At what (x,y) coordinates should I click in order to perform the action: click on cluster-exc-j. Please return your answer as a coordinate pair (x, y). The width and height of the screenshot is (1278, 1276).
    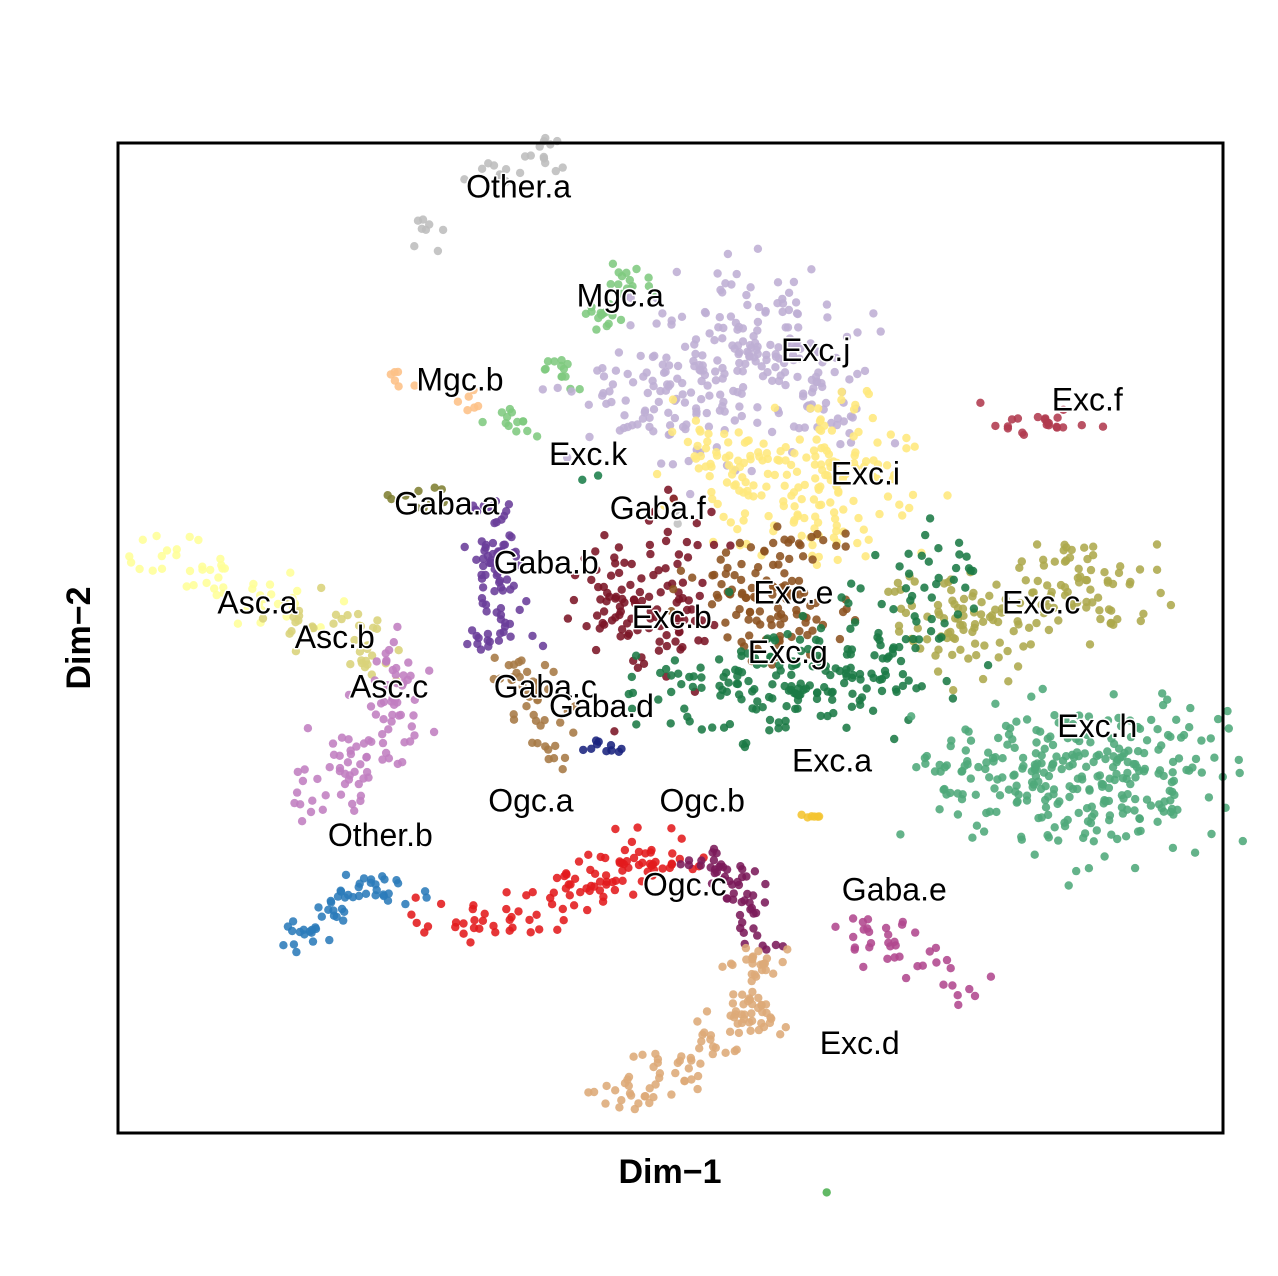
    Looking at the image, I should click on (719, 371).